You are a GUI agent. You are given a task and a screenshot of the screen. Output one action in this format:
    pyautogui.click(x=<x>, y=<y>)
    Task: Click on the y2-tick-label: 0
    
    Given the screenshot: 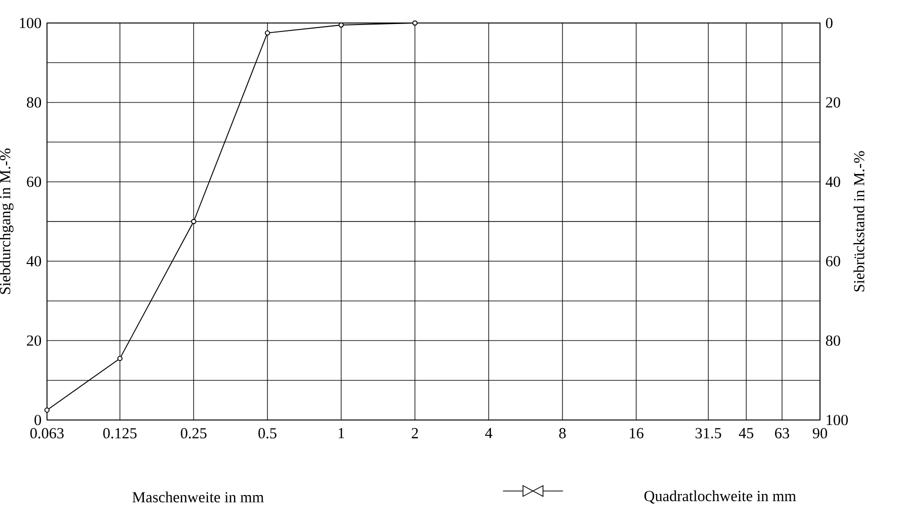 What is the action you would take?
    pyautogui.click(x=829, y=23)
    